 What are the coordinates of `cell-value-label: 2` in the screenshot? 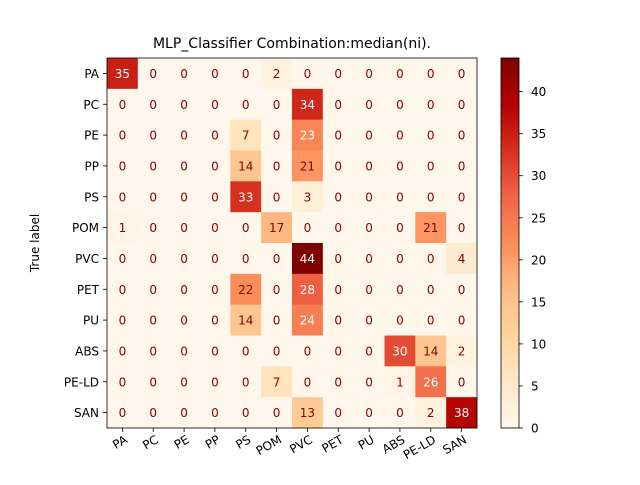 It's located at (431, 413).